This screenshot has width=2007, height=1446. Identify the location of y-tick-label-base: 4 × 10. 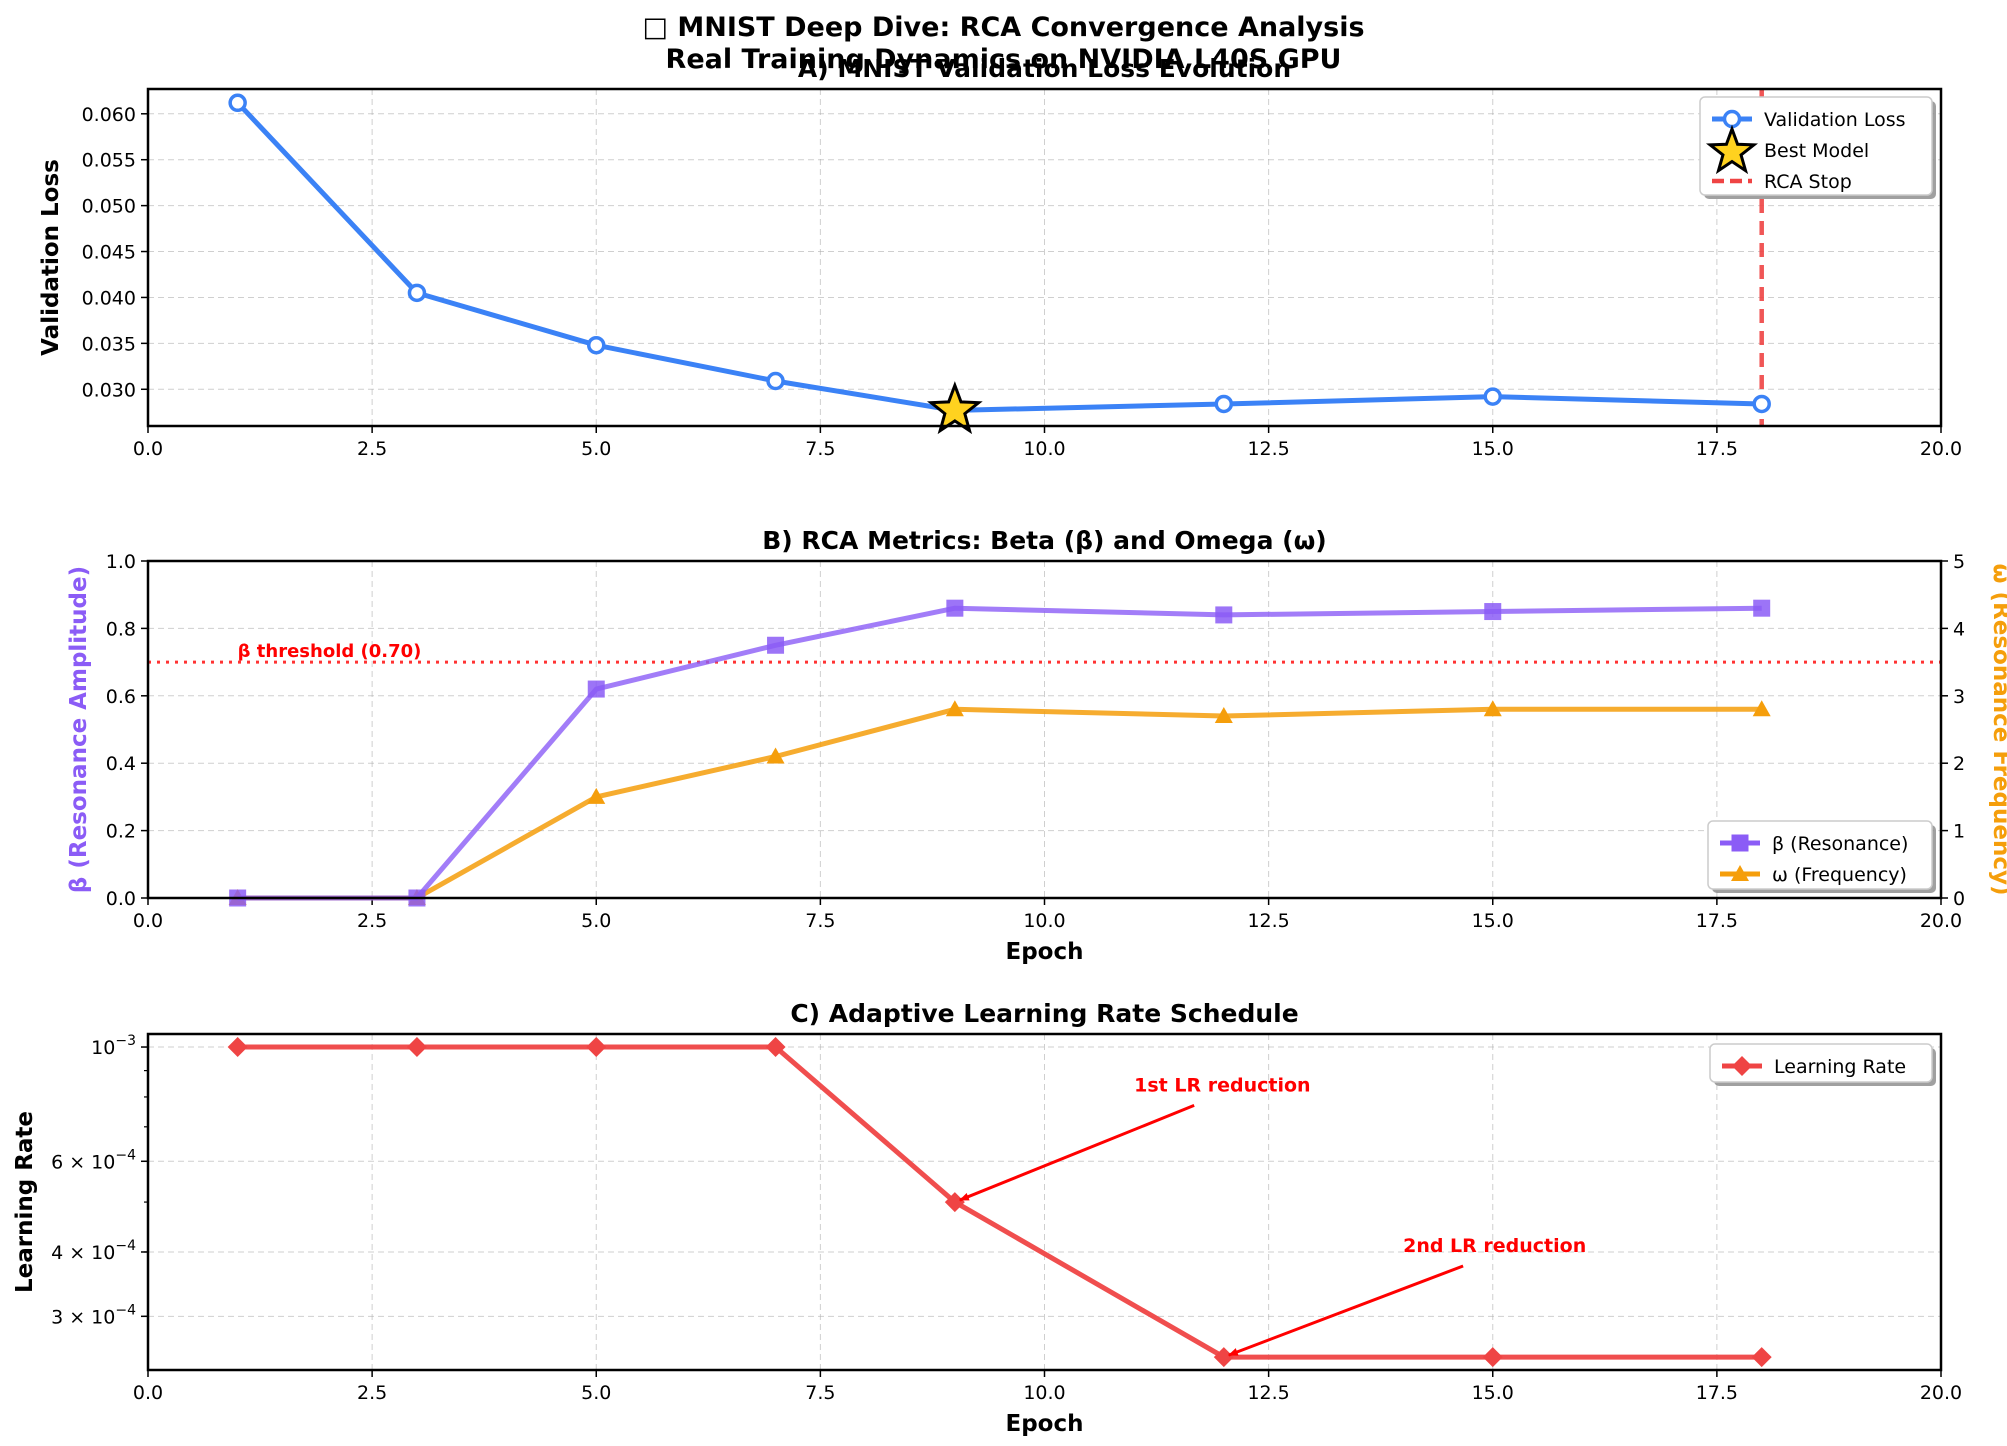
(83, 1253).